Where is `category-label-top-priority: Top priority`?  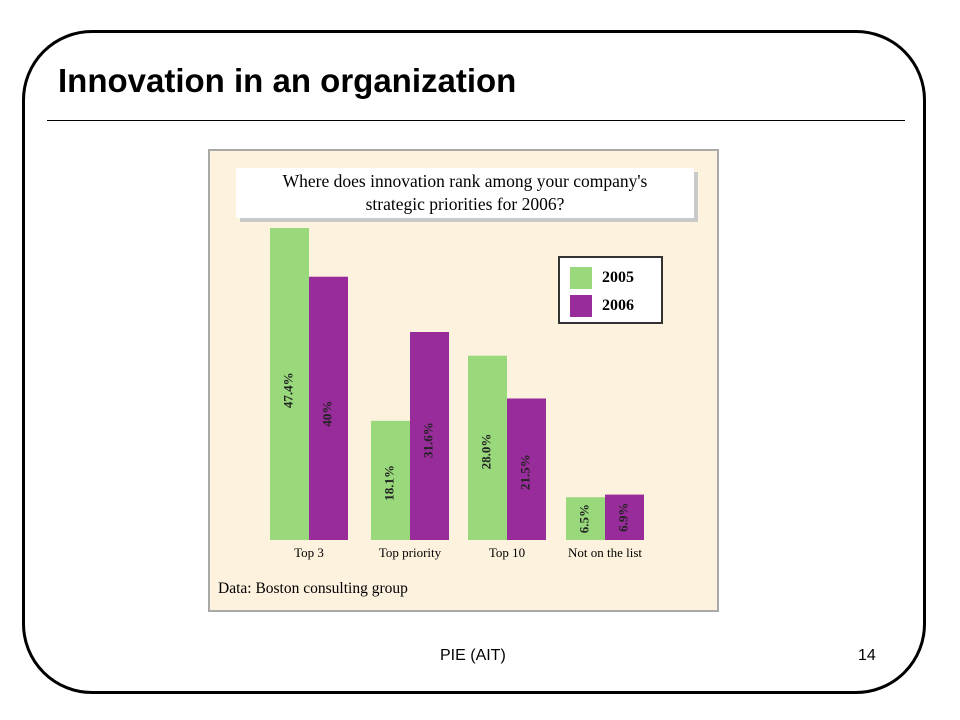 category-label-top-priority: Top priority is located at coordinates (410, 552).